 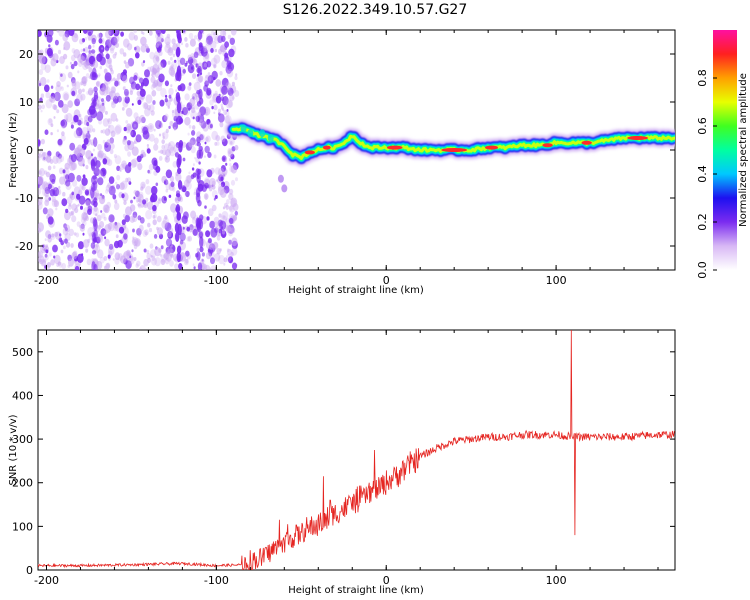 What do you see at coordinates (702, 78) in the screenshot?
I see `colorbar-tick-label: 0.8` at bounding box center [702, 78].